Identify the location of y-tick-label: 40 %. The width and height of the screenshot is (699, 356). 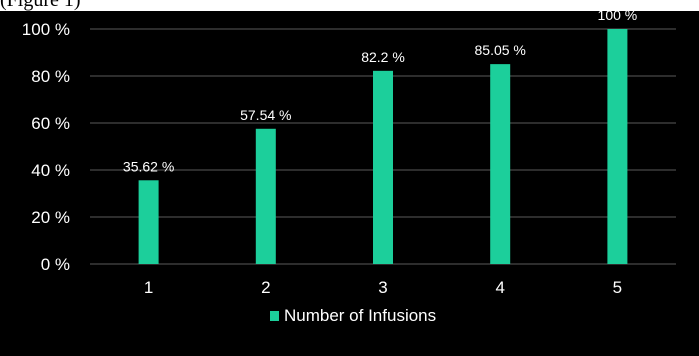
(50, 170).